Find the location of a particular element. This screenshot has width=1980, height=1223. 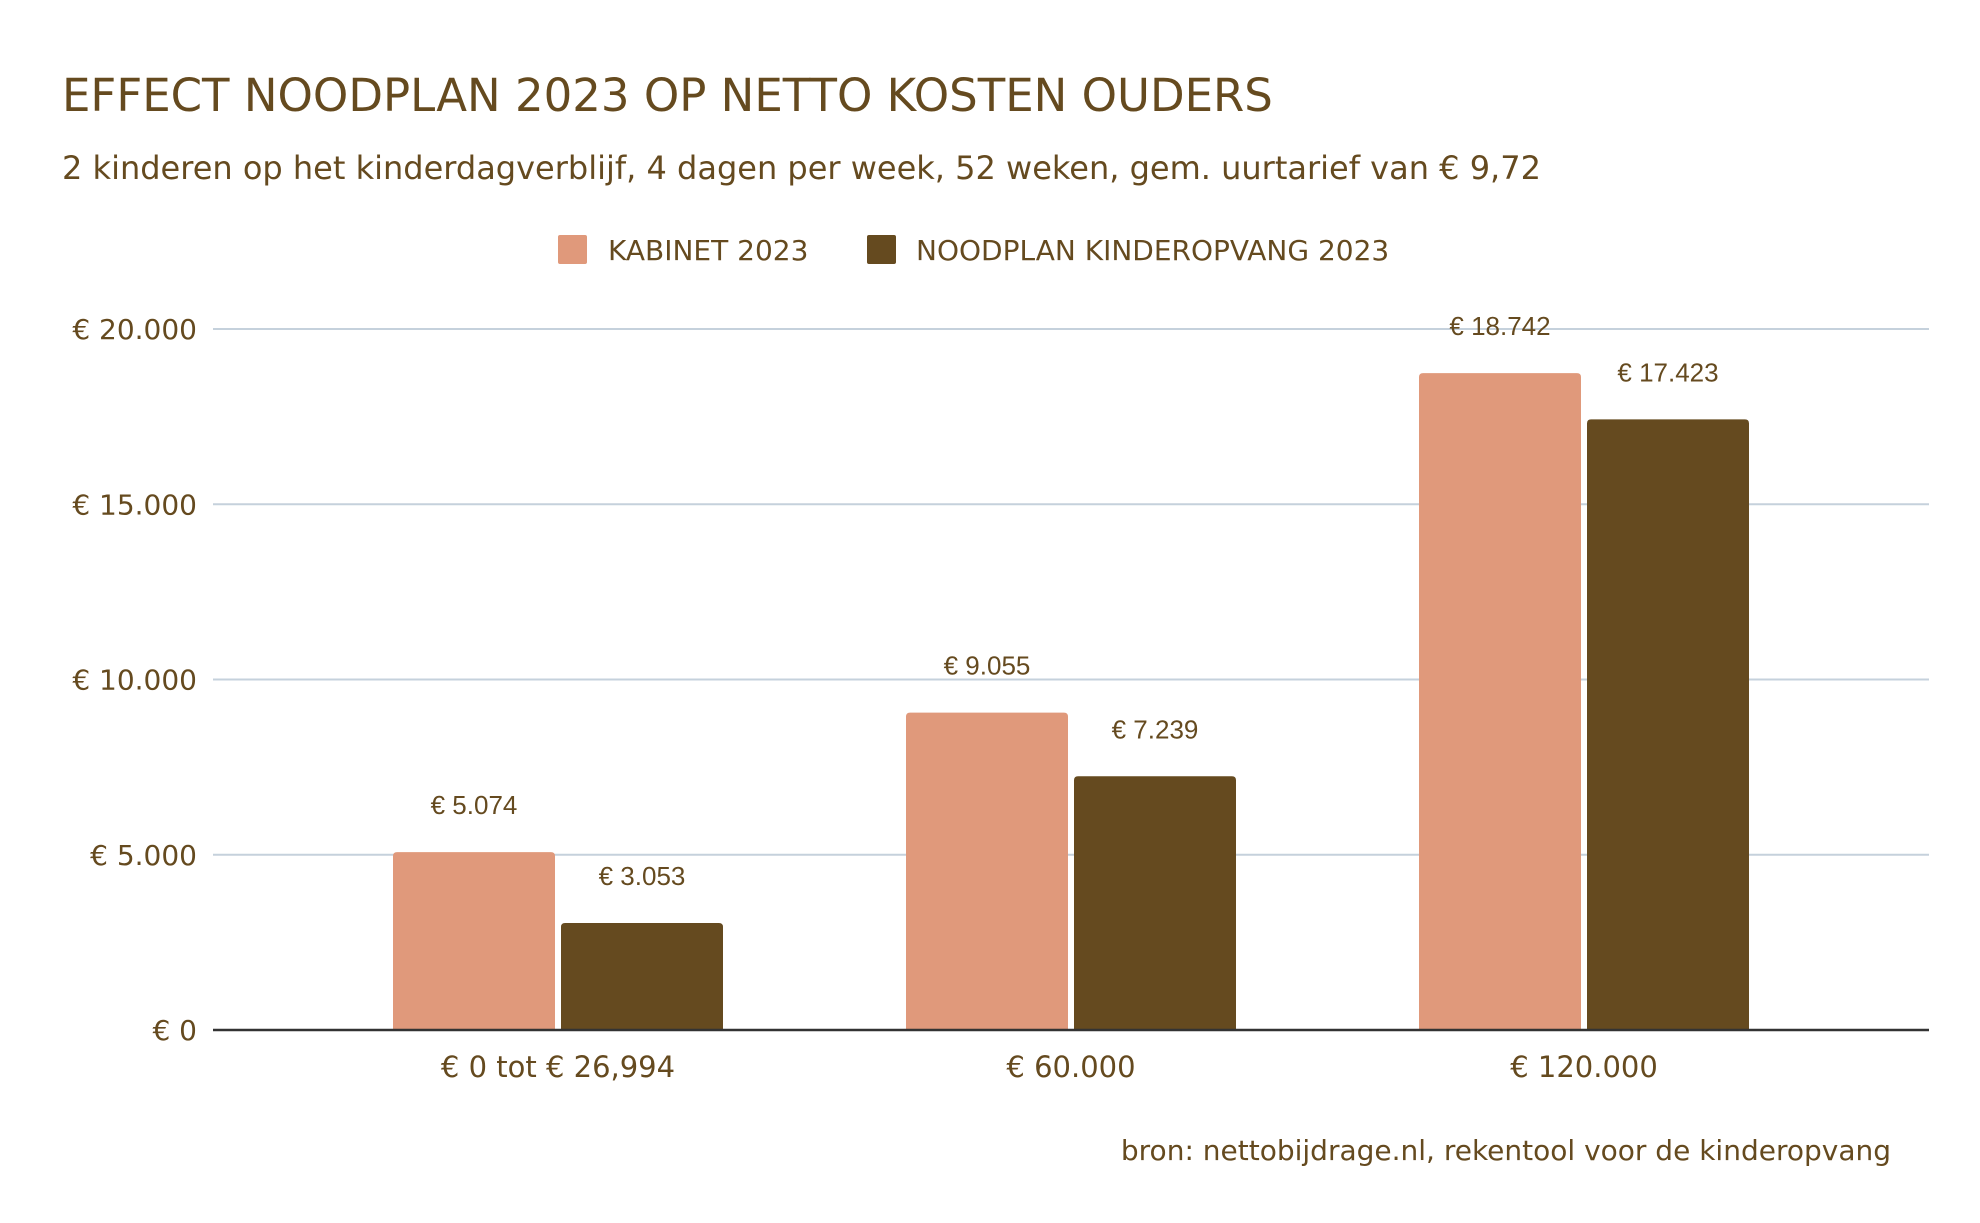

data-label: € 17.423 is located at coordinates (1667, 372).